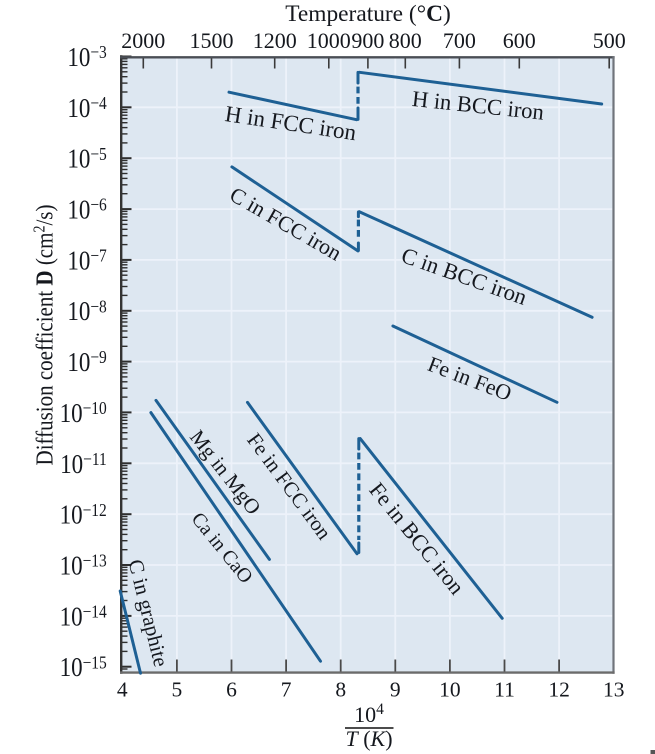 Image resolution: width=655 pixels, height=754 pixels. What do you see at coordinates (84, 616) in the screenshot?
I see `svg-text: 10⁻¹⁴` at bounding box center [84, 616].